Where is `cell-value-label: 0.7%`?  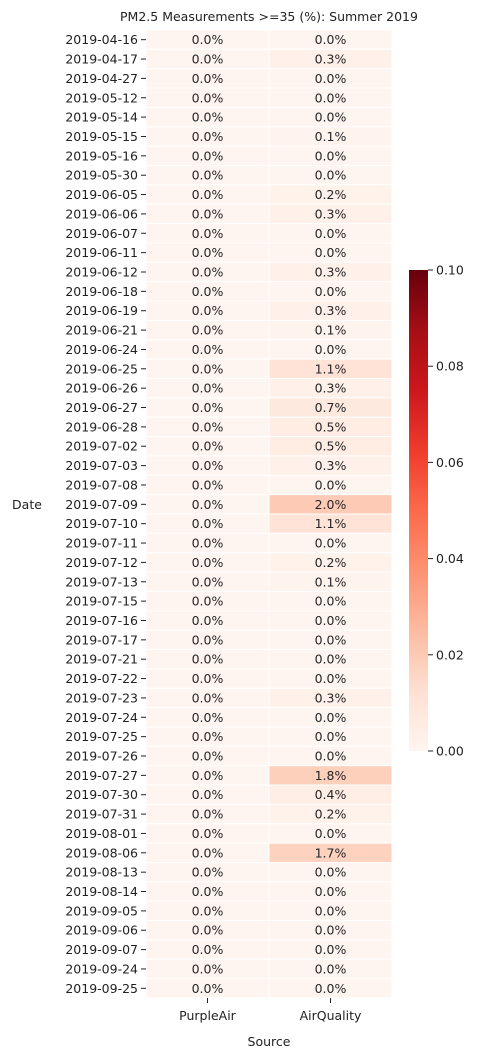 cell-value-label: 0.7% is located at coordinates (331, 407).